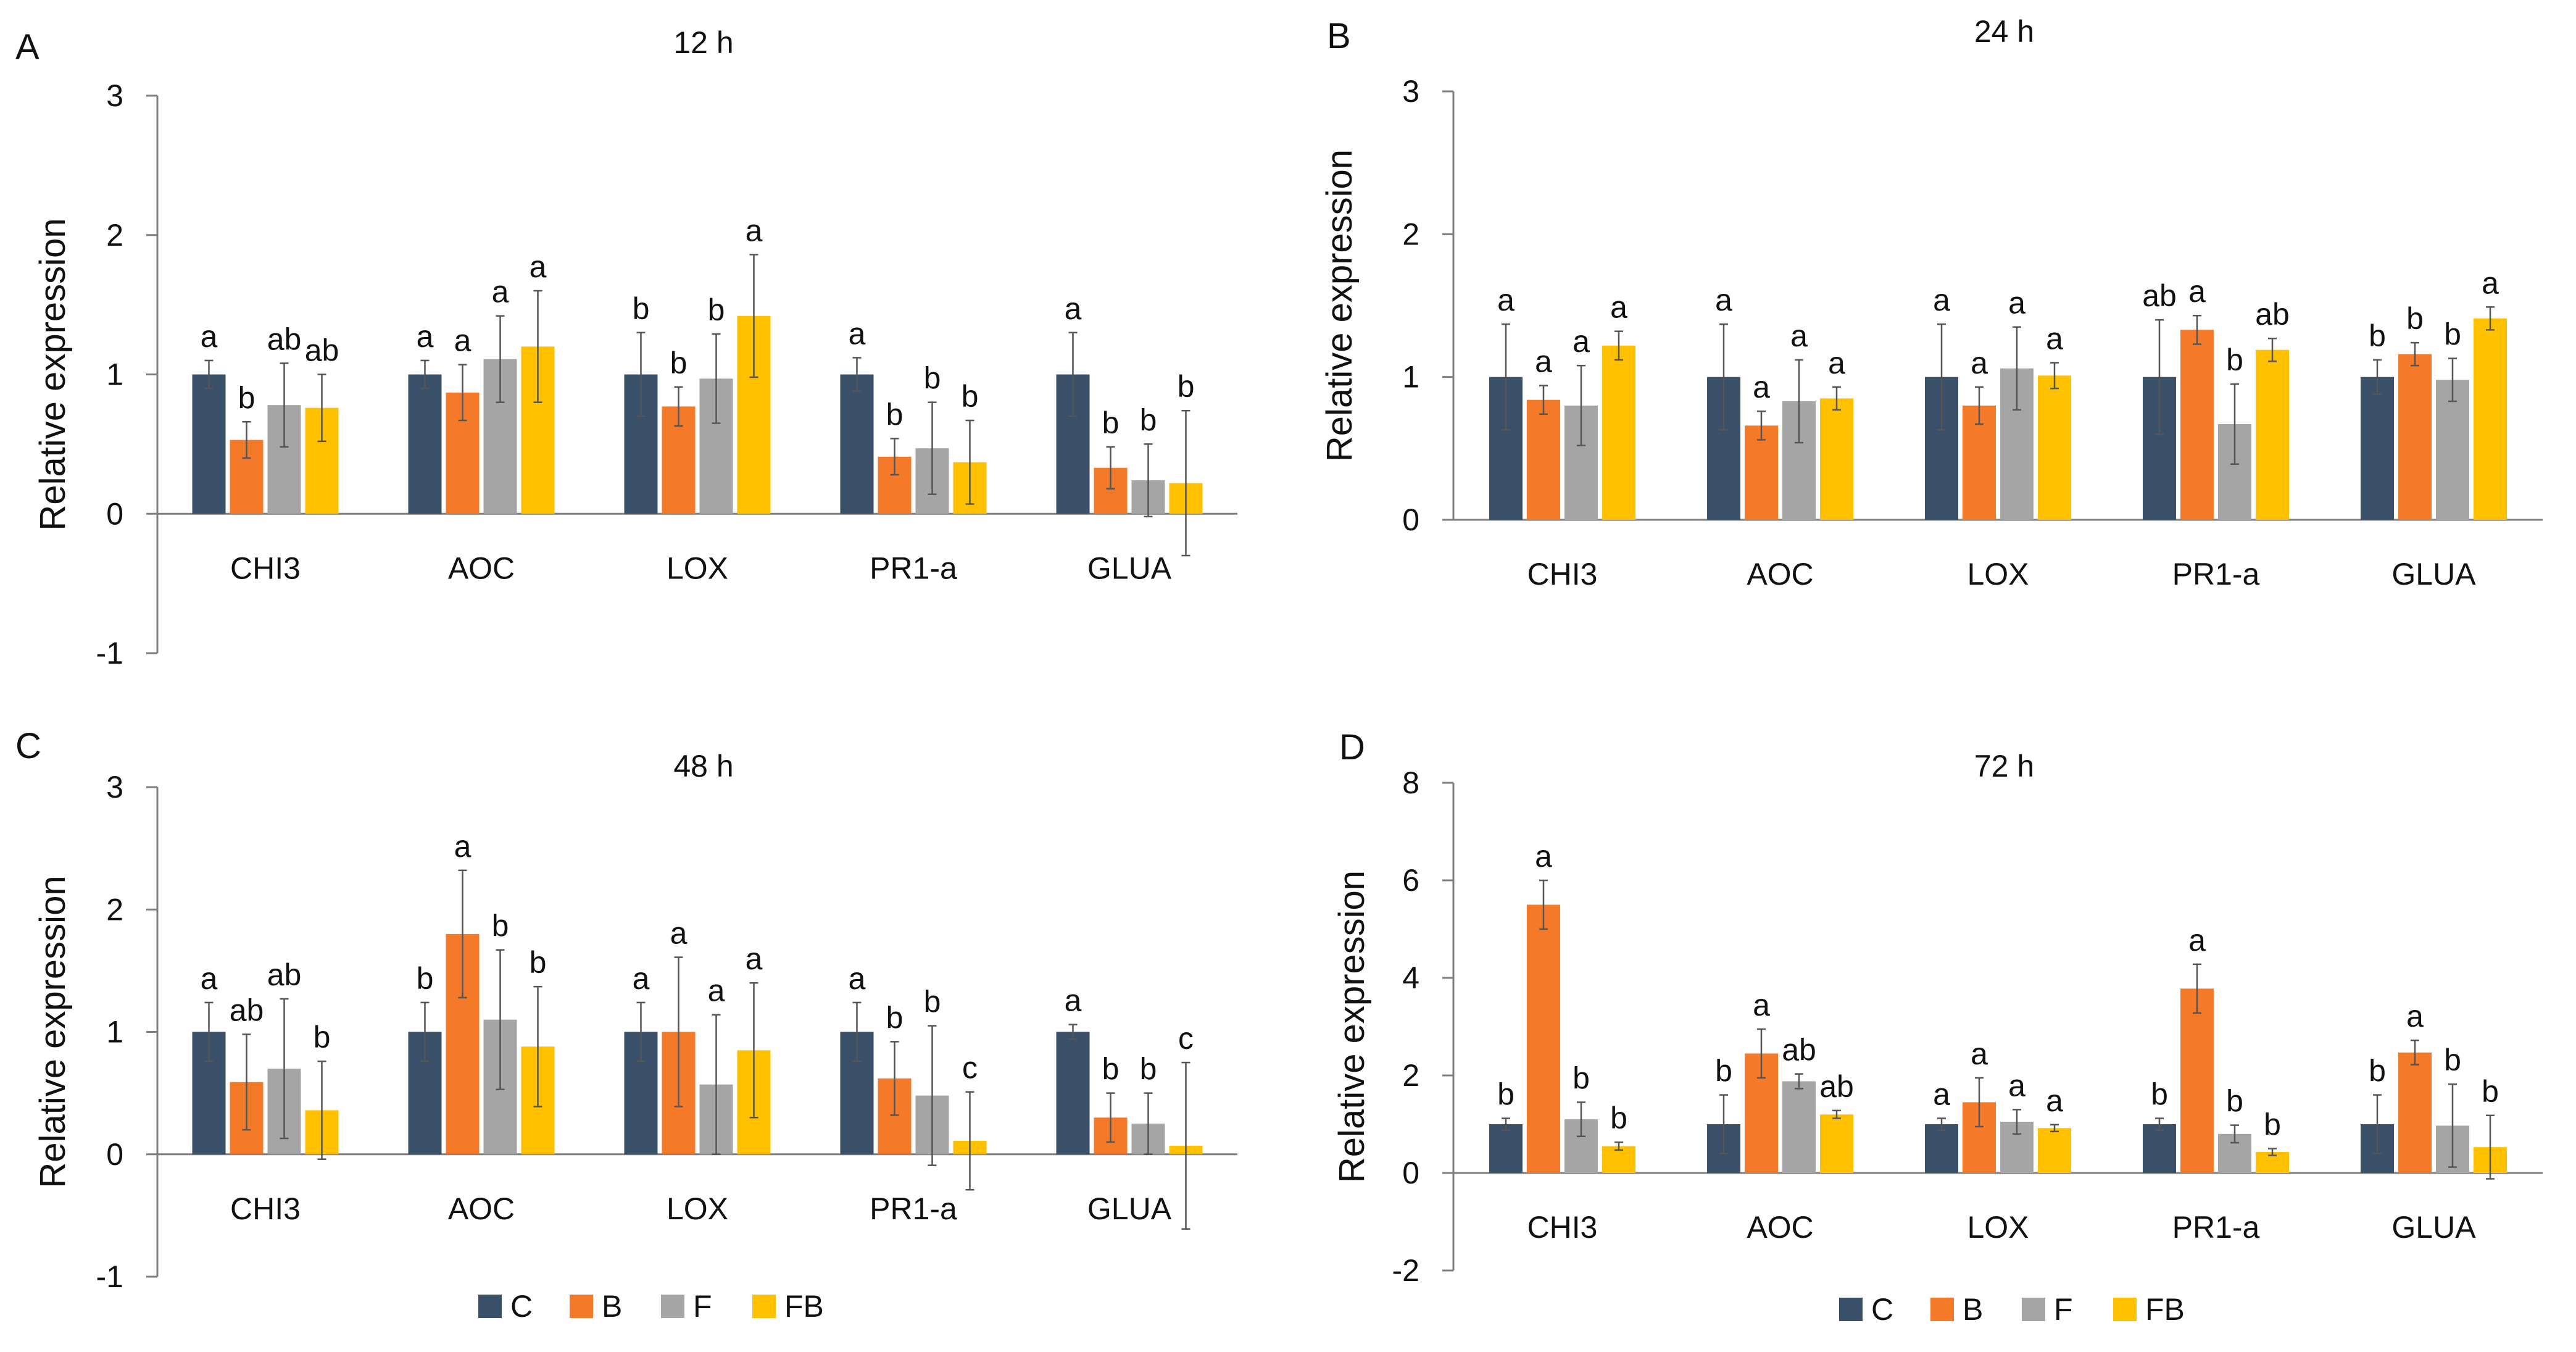 The width and height of the screenshot is (2576, 1352). What do you see at coordinates (651, 1307) in the screenshot?
I see `legend: C B F FB` at bounding box center [651, 1307].